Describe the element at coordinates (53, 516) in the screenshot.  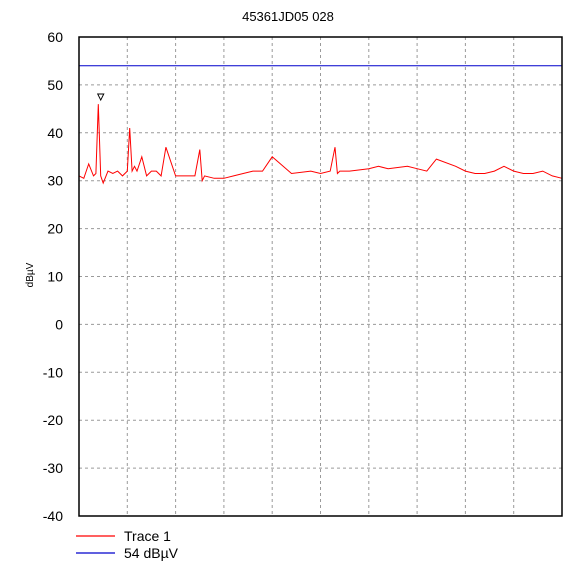
I see `y-tick-label: -40` at that location.